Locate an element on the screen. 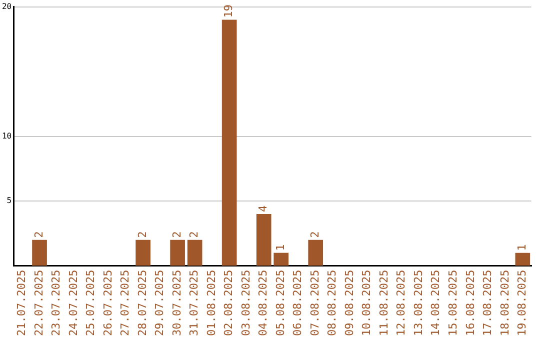 The width and height of the screenshot is (540, 340). y-tick-label: 20 is located at coordinates (7, 6).